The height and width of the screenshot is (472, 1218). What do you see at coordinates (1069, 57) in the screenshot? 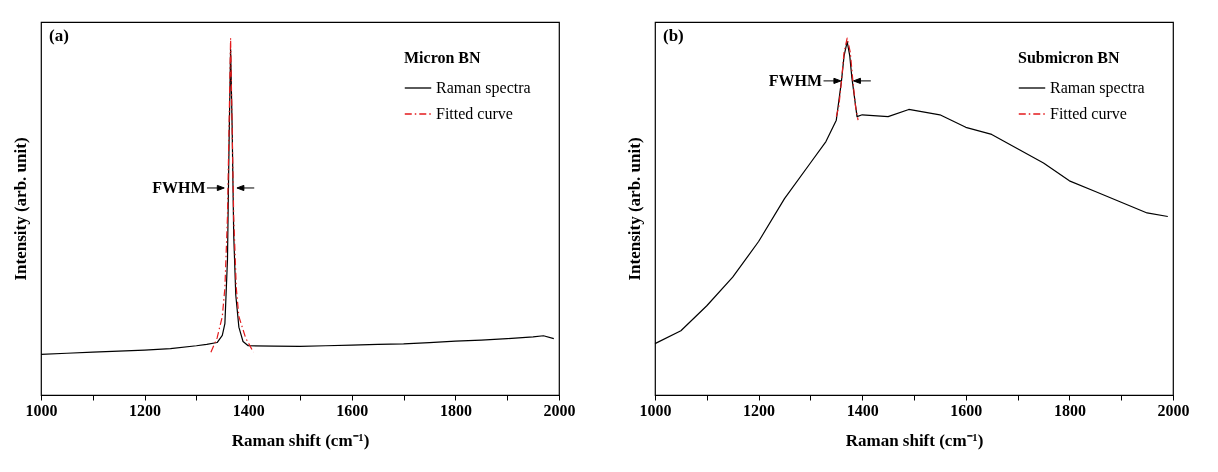
I see `legend-title: Submicron BN` at bounding box center [1069, 57].